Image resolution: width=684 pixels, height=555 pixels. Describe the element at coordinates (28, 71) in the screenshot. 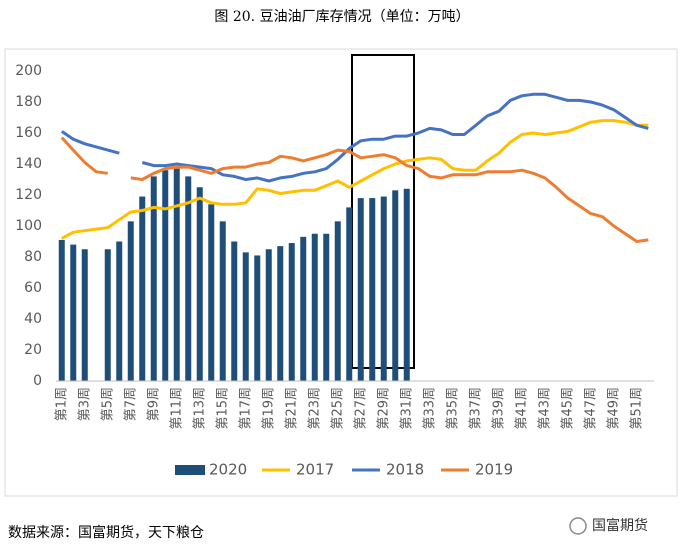

I see `y-tick-label: 200` at that location.